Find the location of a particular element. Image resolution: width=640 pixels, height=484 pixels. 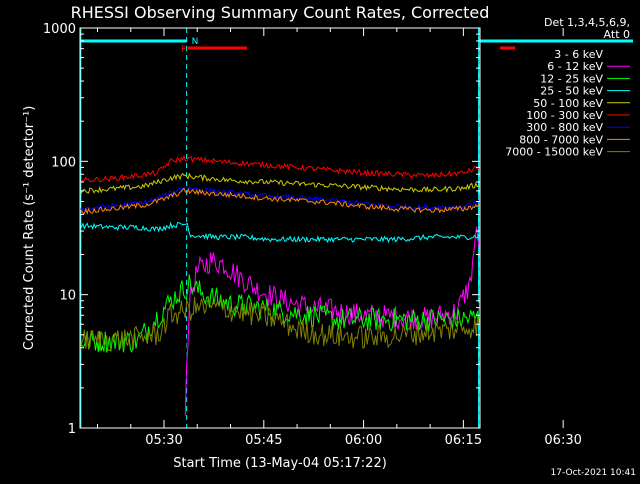

series-line-300-800-kev is located at coordinates (280, 198).